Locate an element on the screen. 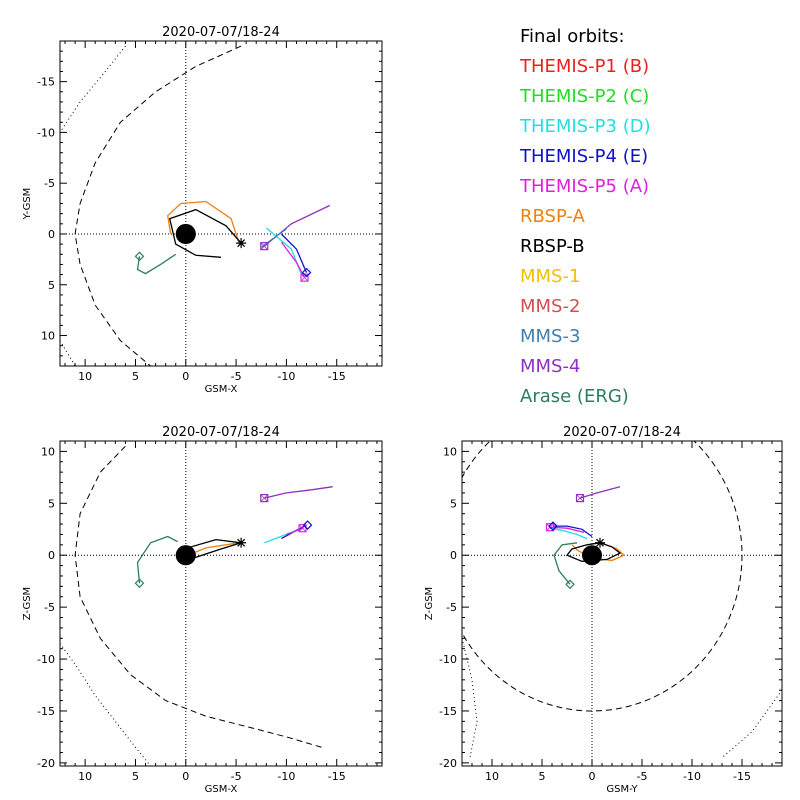 This screenshot has width=800, height=800. legend-title: Final orbits: is located at coordinates (572, 36).